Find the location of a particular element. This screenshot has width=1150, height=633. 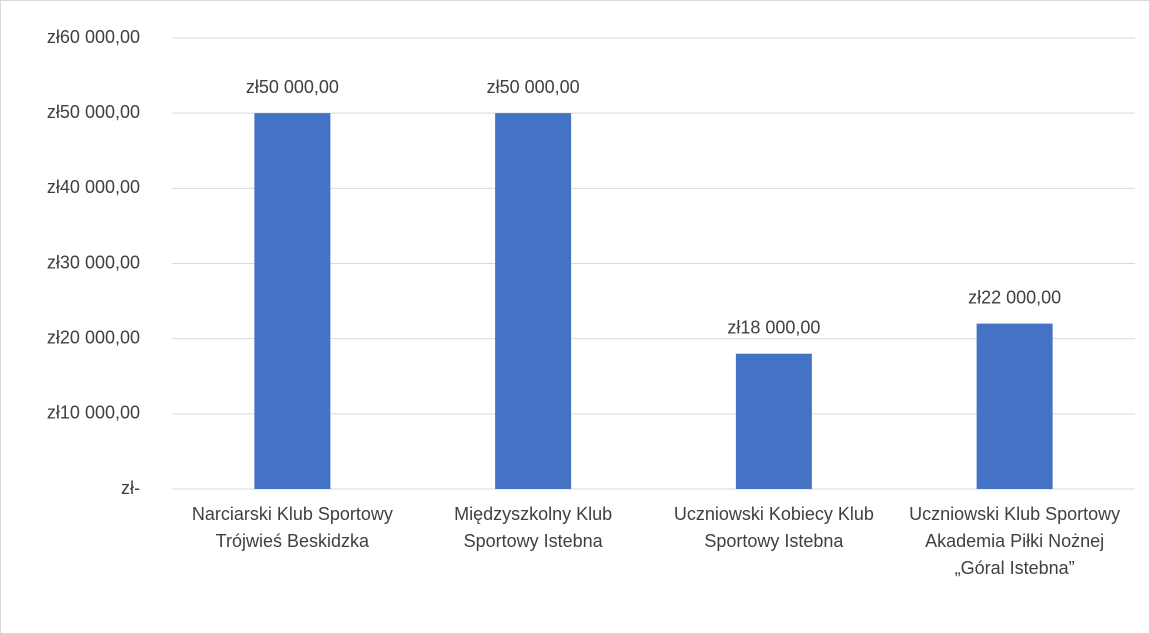

y-tick-label: zł- is located at coordinates (130, 488).